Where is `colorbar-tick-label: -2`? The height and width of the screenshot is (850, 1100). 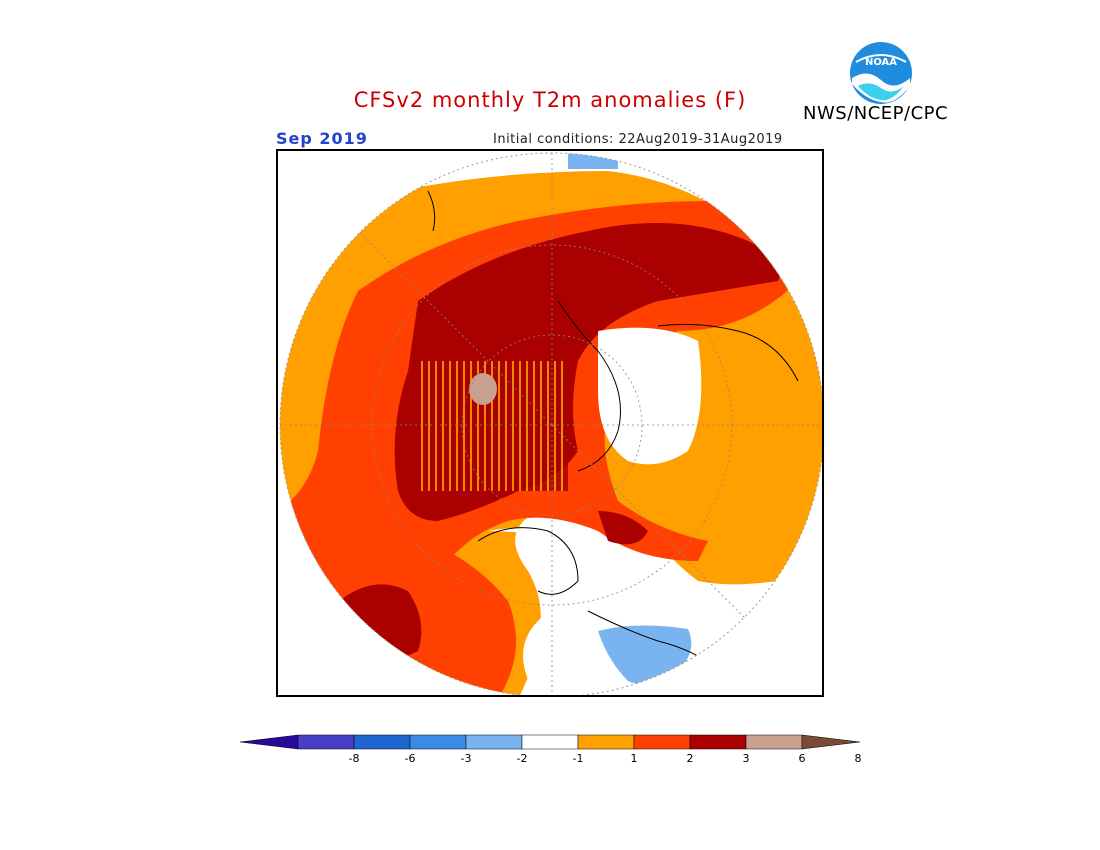
colorbar-tick-label: -2 is located at coordinates (522, 758).